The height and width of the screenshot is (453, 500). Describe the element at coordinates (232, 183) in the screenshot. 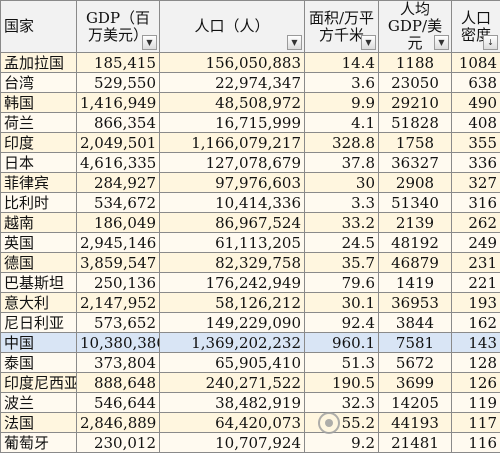

I see `cell-population: 97,976,603` at that location.